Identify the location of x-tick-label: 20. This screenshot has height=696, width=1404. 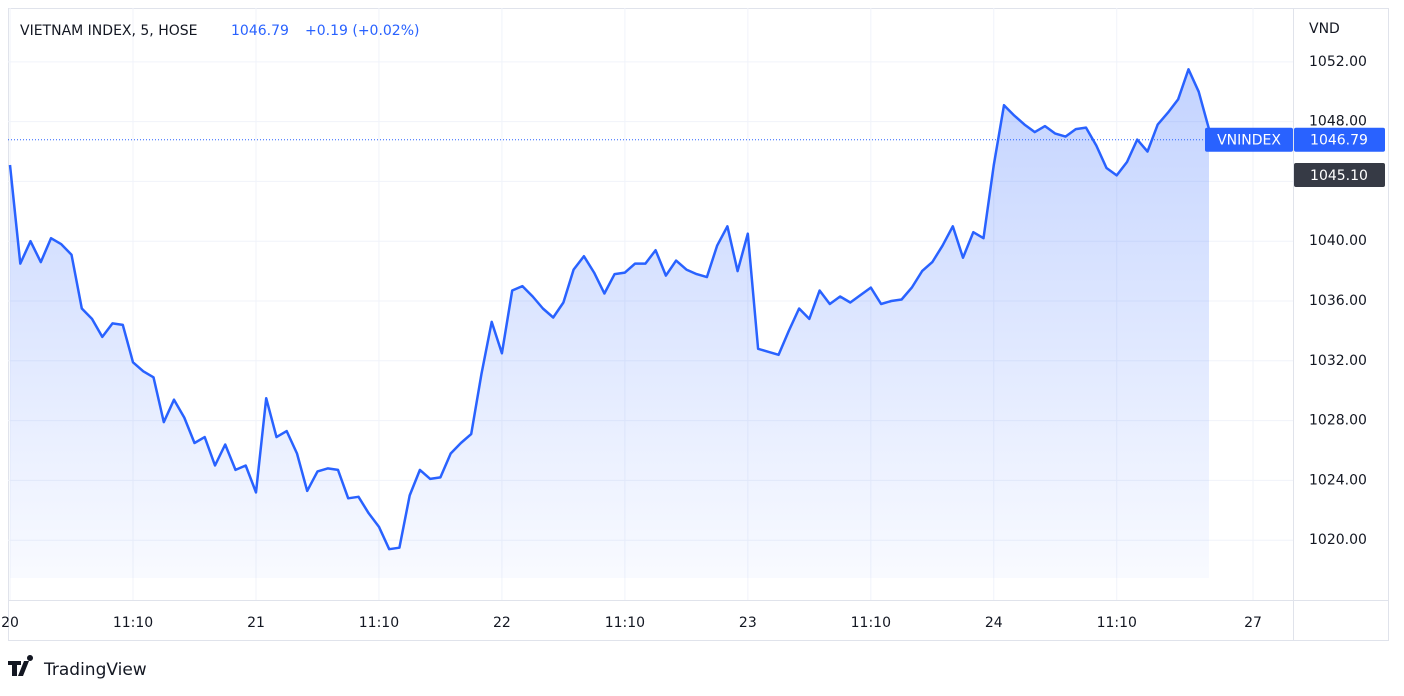
(10, 623).